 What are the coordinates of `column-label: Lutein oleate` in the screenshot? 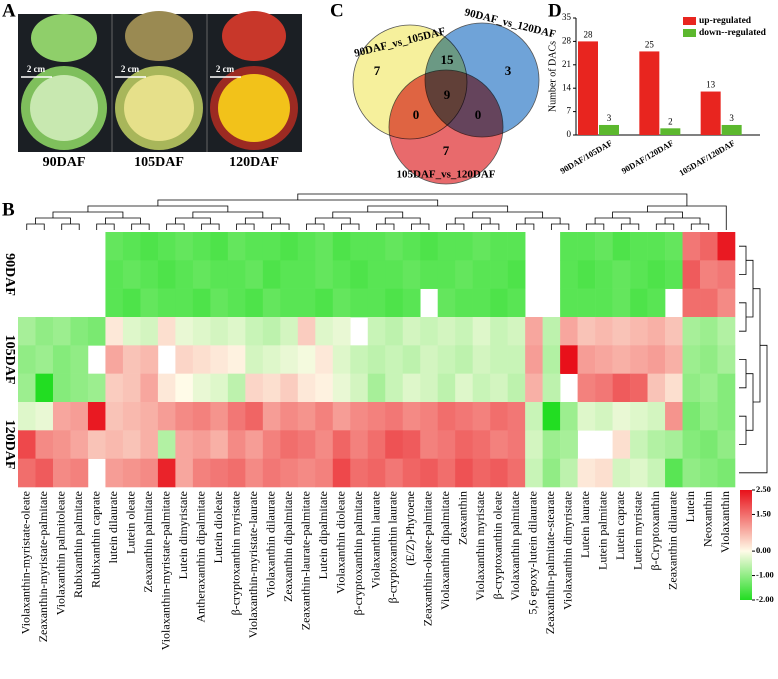 It's located at (130, 522).